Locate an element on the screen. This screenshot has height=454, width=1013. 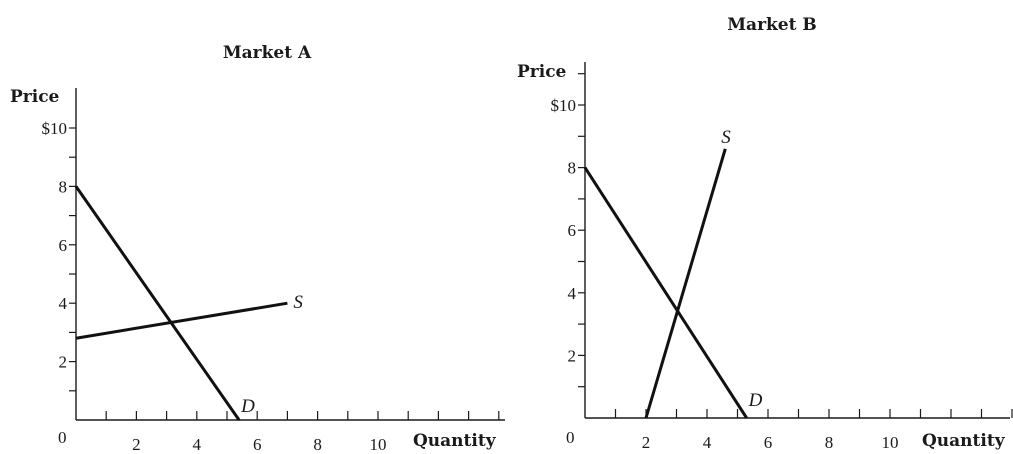
market-a-origin-label: 0 is located at coordinates (62, 437).